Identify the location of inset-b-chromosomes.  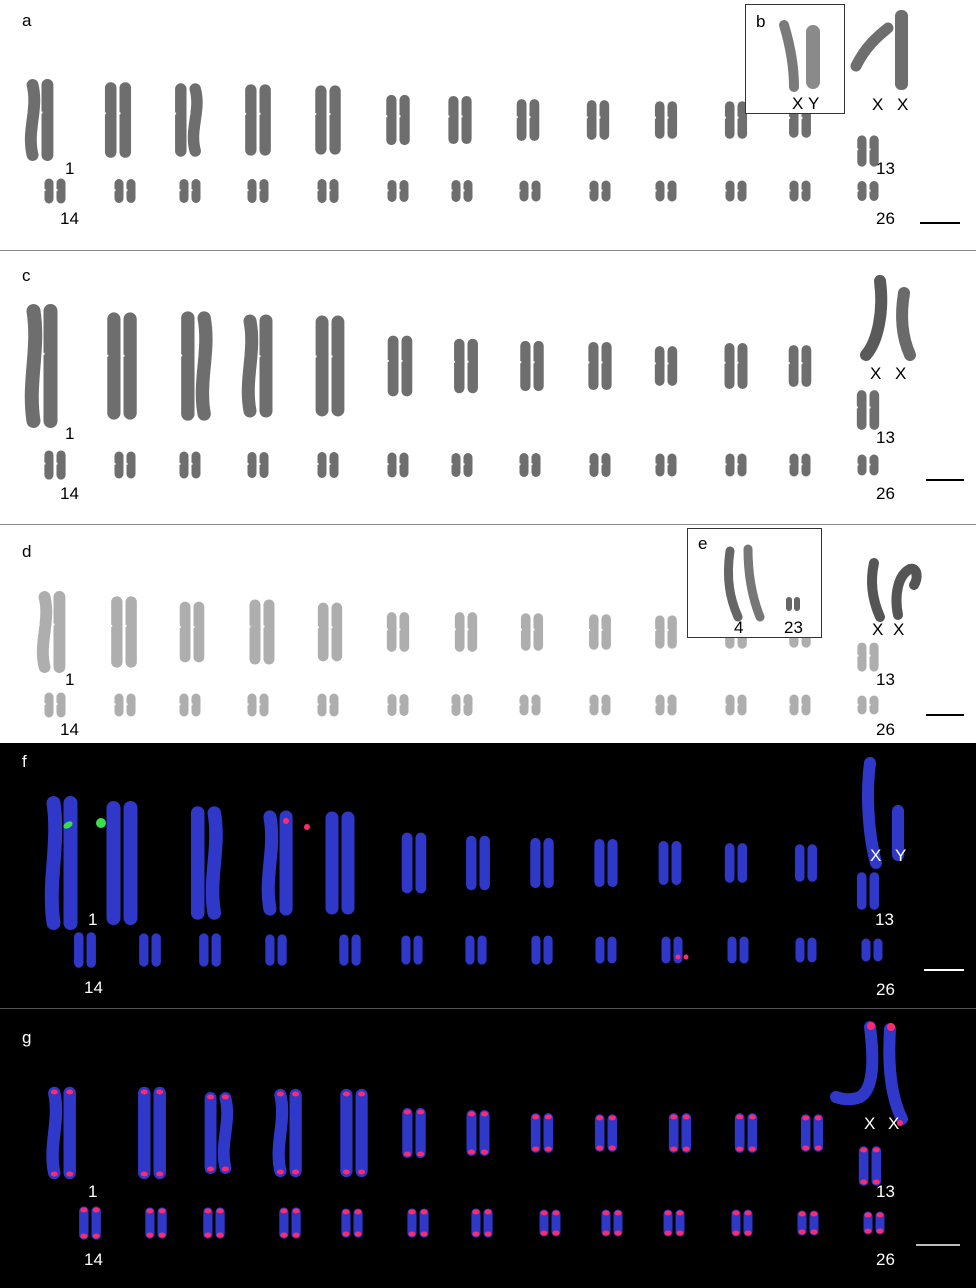
(799, 56).